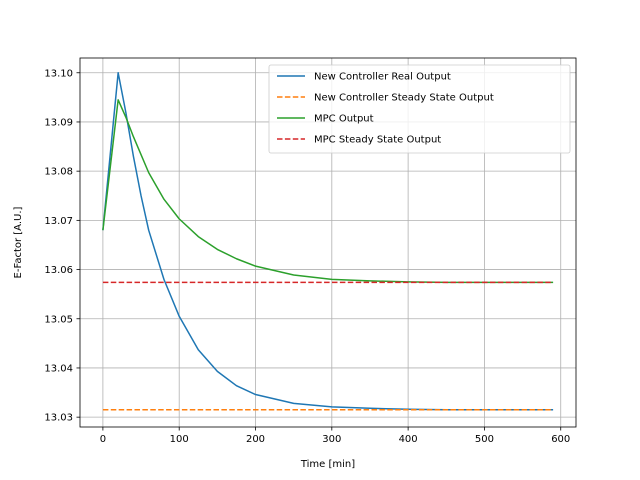 The width and height of the screenshot is (640, 480). I want to click on x-tick-label: 600, so click(560, 439).